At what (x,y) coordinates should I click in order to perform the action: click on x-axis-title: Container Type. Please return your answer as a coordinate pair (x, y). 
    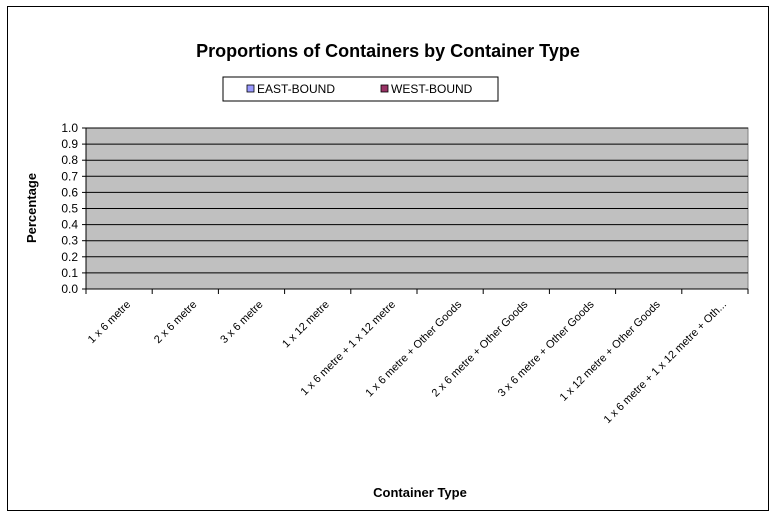
    Looking at the image, I should click on (420, 492).